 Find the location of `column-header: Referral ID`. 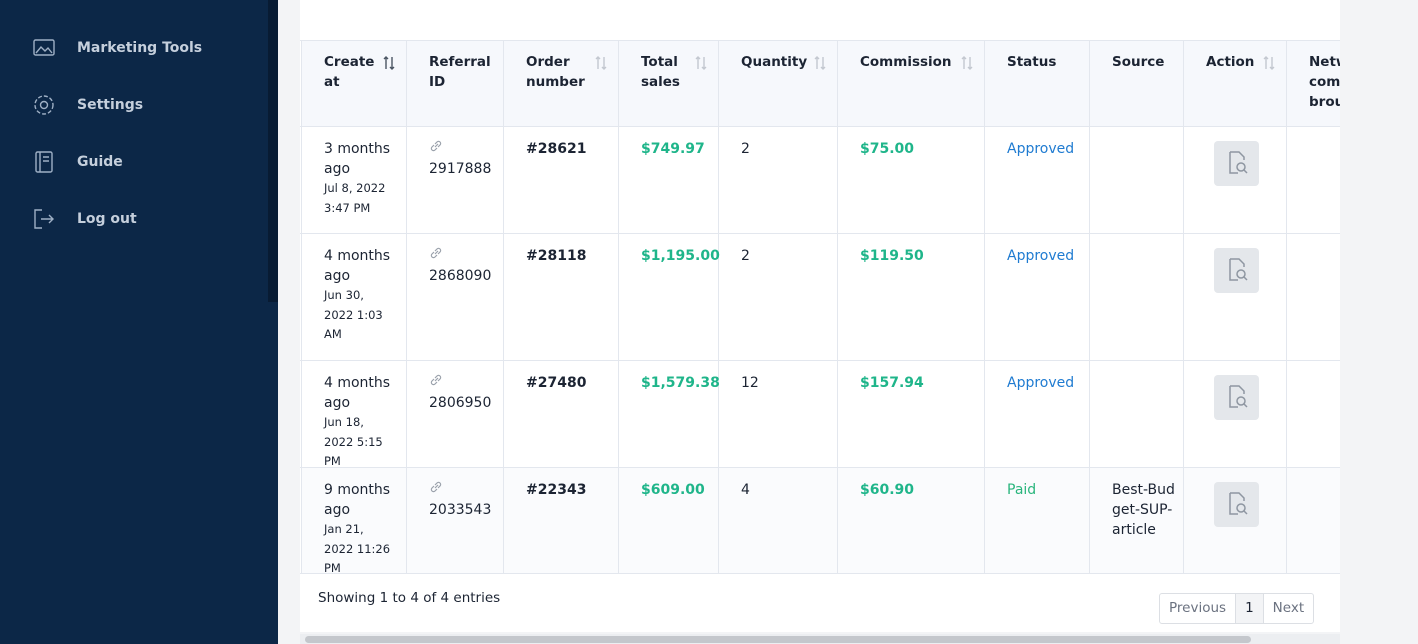

column-header: Referral ID is located at coordinates (460, 72).